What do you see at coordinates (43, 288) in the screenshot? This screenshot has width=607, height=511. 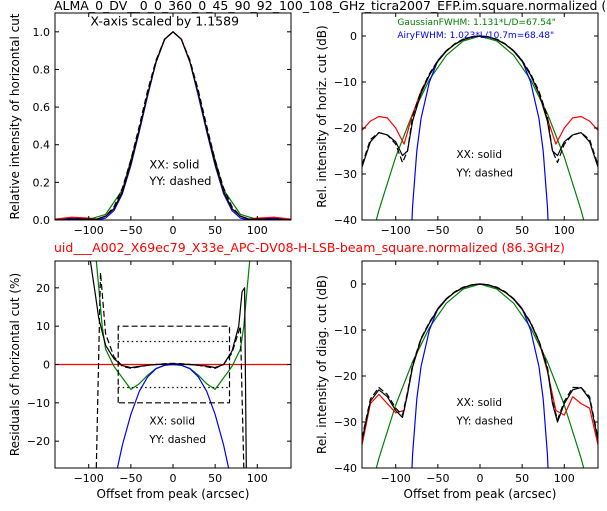 I see `y-tick-label: 20` at bounding box center [43, 288].